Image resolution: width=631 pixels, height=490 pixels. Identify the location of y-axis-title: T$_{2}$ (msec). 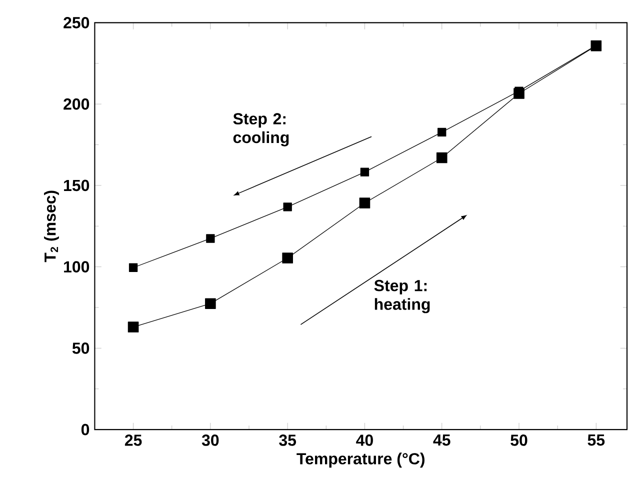
(51, 226).